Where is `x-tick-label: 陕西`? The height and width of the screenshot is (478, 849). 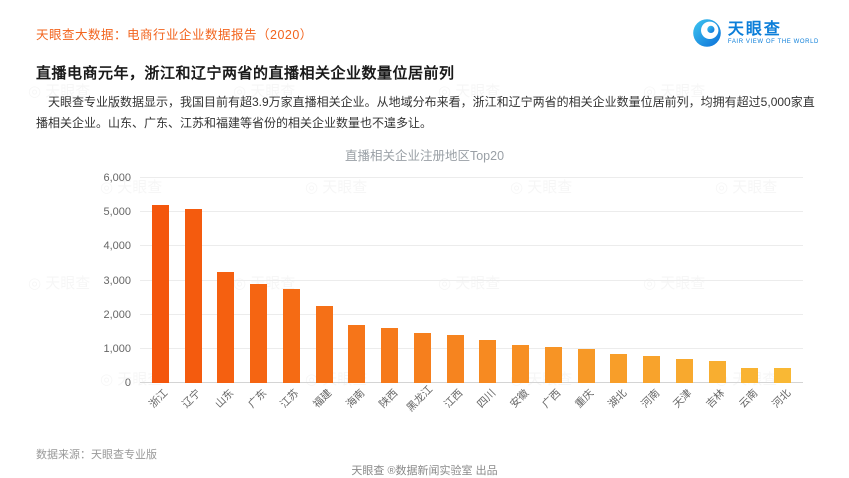 x-tick-label: 陕西 is located at coordinates (388, 399).